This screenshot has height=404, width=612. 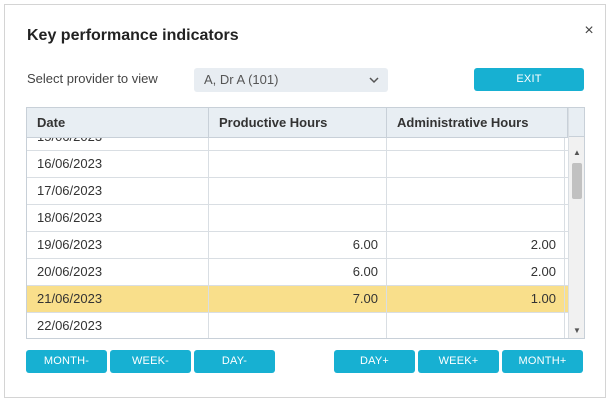 What do you see at coordinates (118, 245) in the screenshot?
I see `cell-date: 19/06/2023` at bounding box center [118, 245].